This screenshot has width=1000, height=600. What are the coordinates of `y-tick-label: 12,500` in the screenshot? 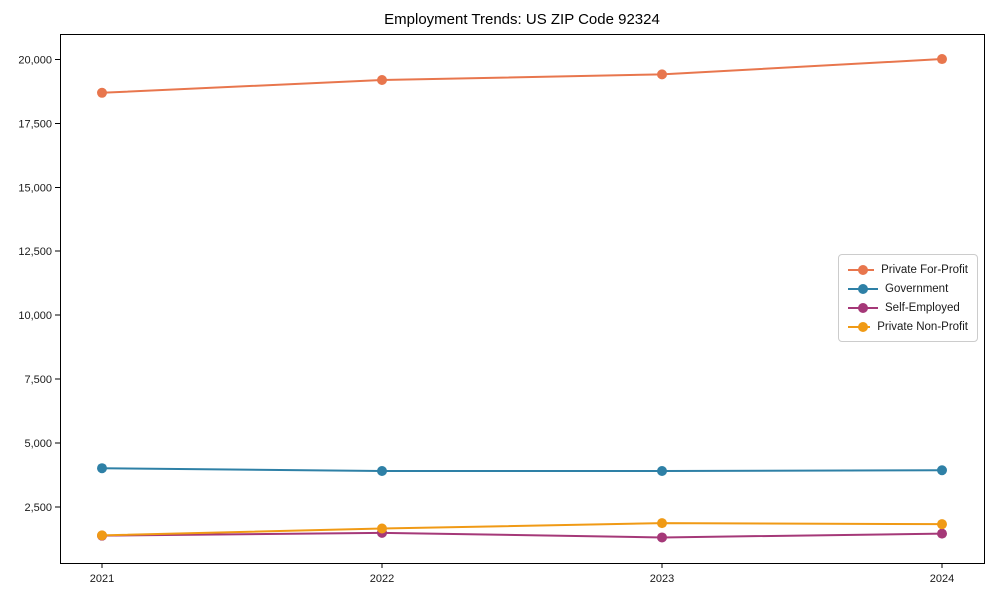 It's located at (35, 252).